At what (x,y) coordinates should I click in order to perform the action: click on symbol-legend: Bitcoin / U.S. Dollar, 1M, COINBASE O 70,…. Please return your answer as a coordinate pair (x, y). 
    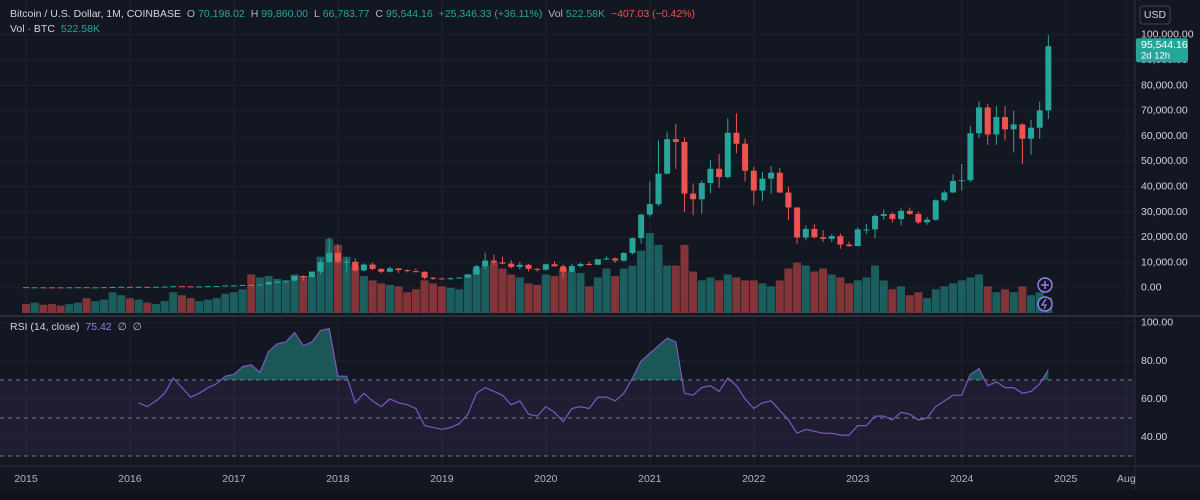
    Looking at the image, I should click on (354, 14).